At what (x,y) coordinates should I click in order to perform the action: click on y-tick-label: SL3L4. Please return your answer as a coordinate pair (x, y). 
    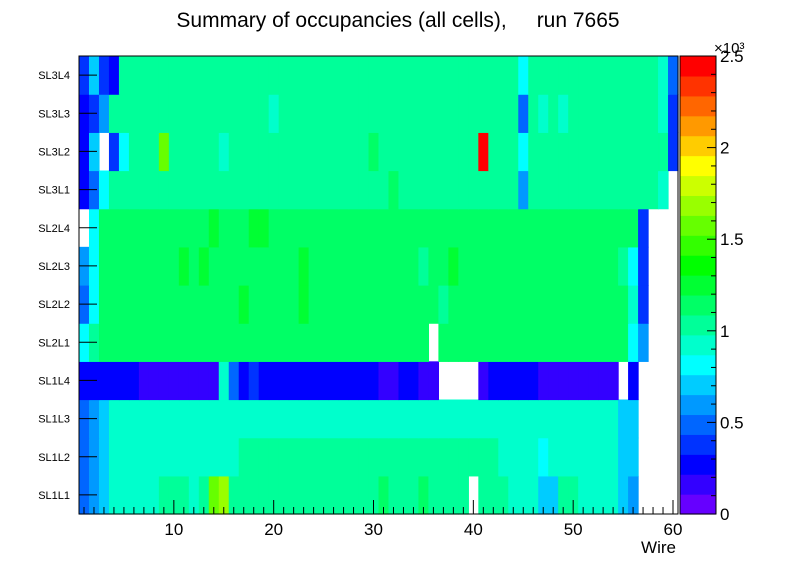
    Looking at the image, I should click on (54, 76).